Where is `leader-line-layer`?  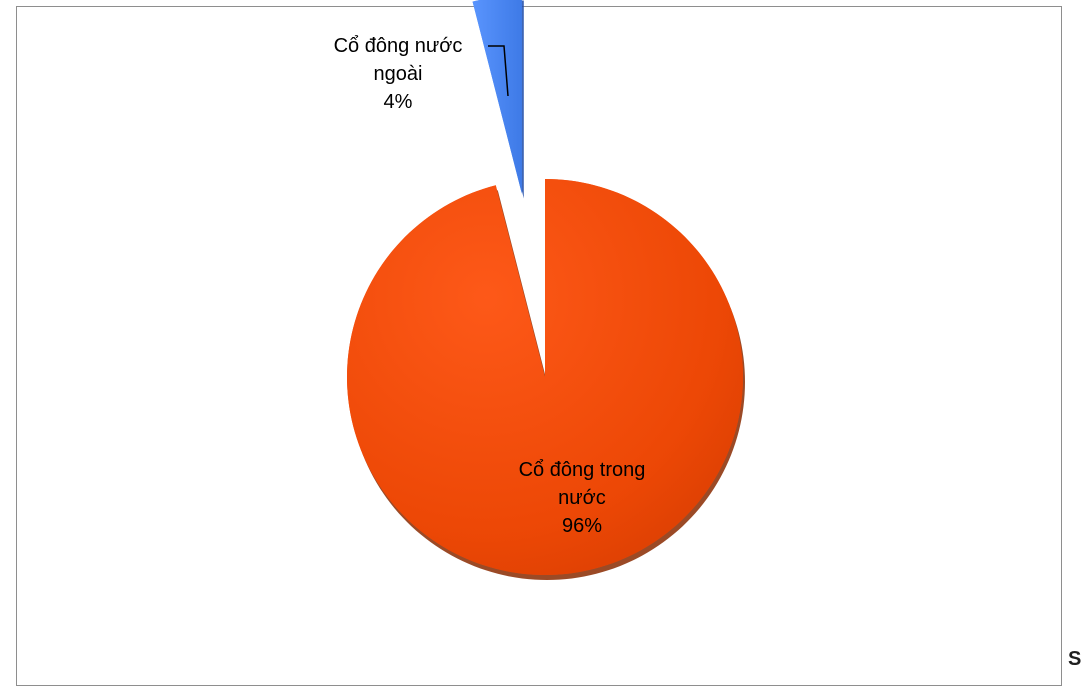 leader-line-layer is located at coordinates (498, 71).